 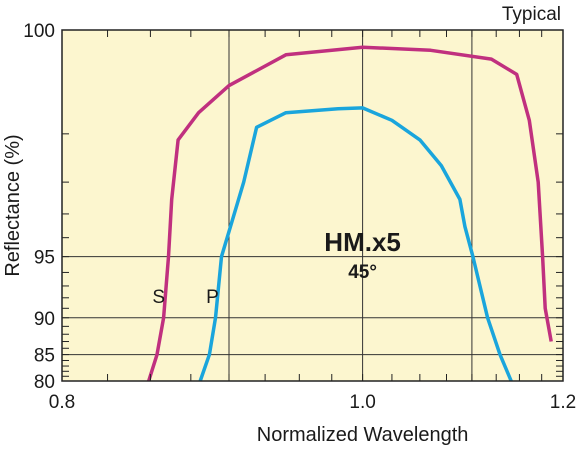 I want to click on x-tick-label: 0.8, so click(x=62, y=402).